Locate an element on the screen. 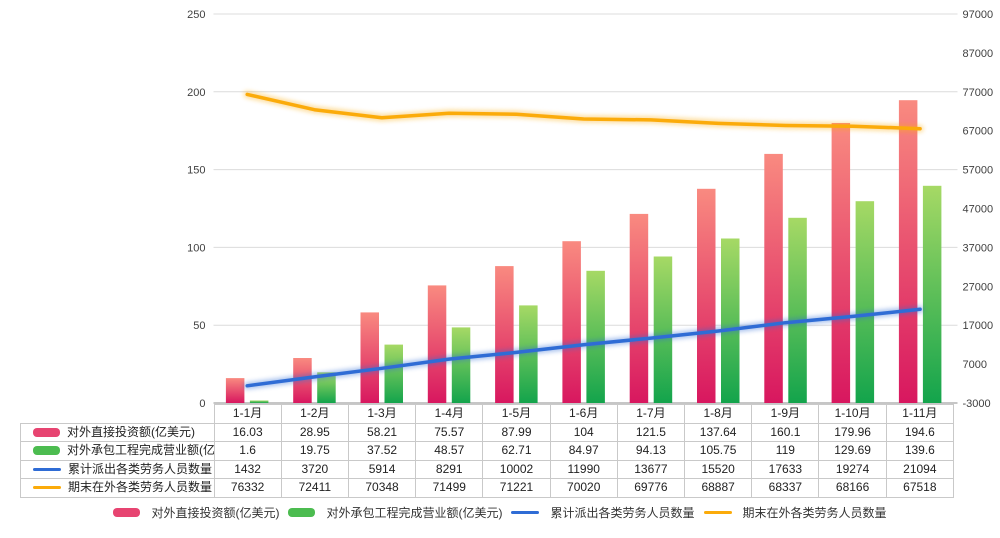 The height and width of the screenshot is (538, 1000). line-glow is located at coordinates (583, 111).